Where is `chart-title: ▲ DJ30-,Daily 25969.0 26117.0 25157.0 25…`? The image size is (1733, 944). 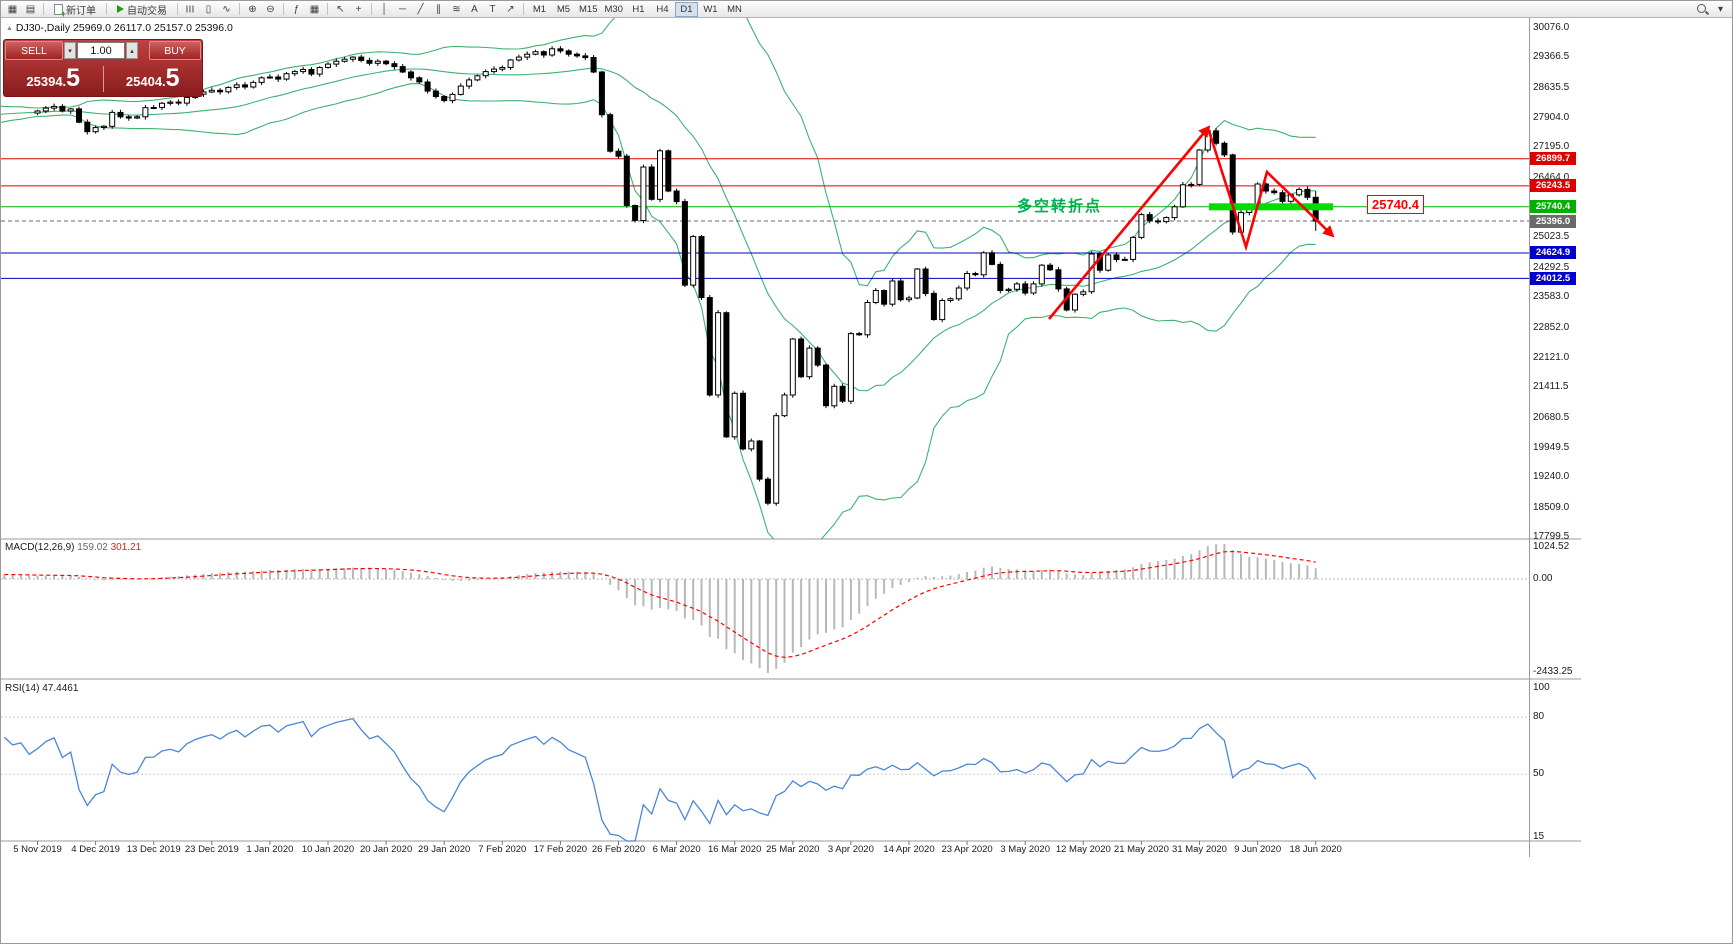 chart-title: ▲ DJ30-,Daily 25969.0 26117.0 25157.0 25… is located at coordinates (119, 28).